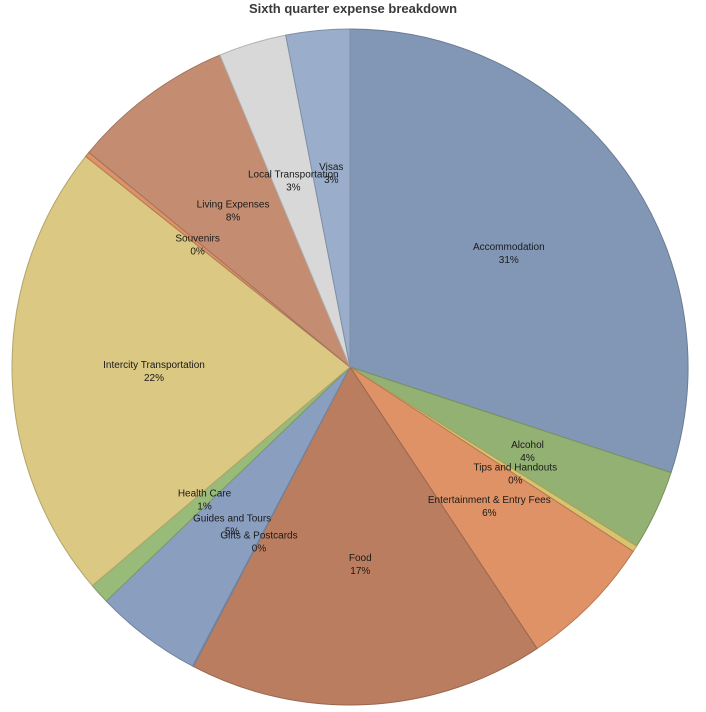 This screenshot has height=712, width=706. Describe the element at coordinates (515, 480) in the screenshot. I see `slice-percent-tips-and-handouts: 0%` at that location.